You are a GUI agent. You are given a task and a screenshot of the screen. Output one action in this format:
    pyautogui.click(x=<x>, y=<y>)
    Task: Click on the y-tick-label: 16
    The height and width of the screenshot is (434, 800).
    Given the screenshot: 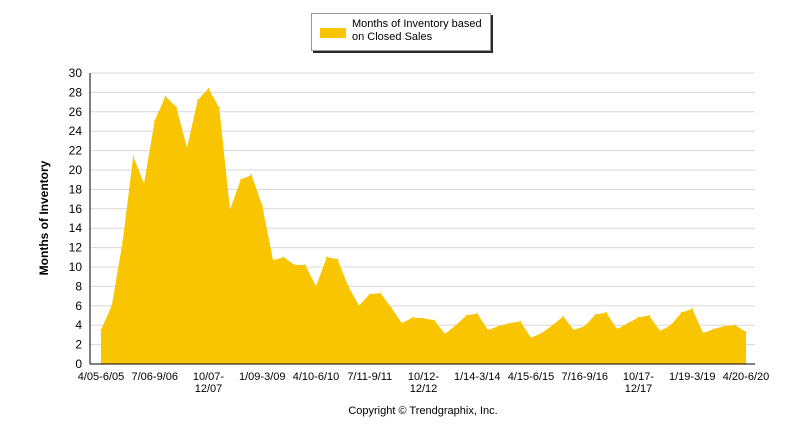 What is the action you would take?
    pyautogui.click(x=76, y=209)
    